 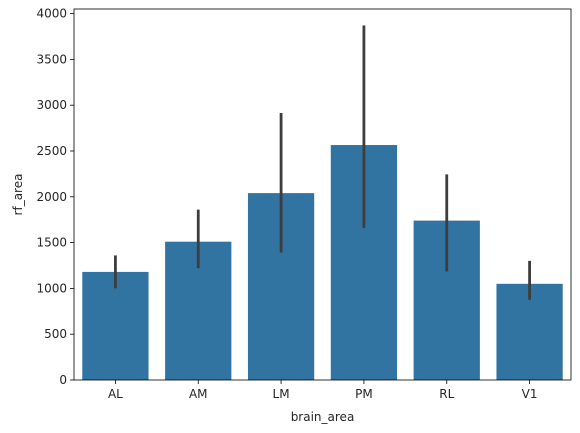 What do you see at coordinates (51, 243) in the screenshot?
I see `y-tick-label: 1500` at bounding box center [51, 243].